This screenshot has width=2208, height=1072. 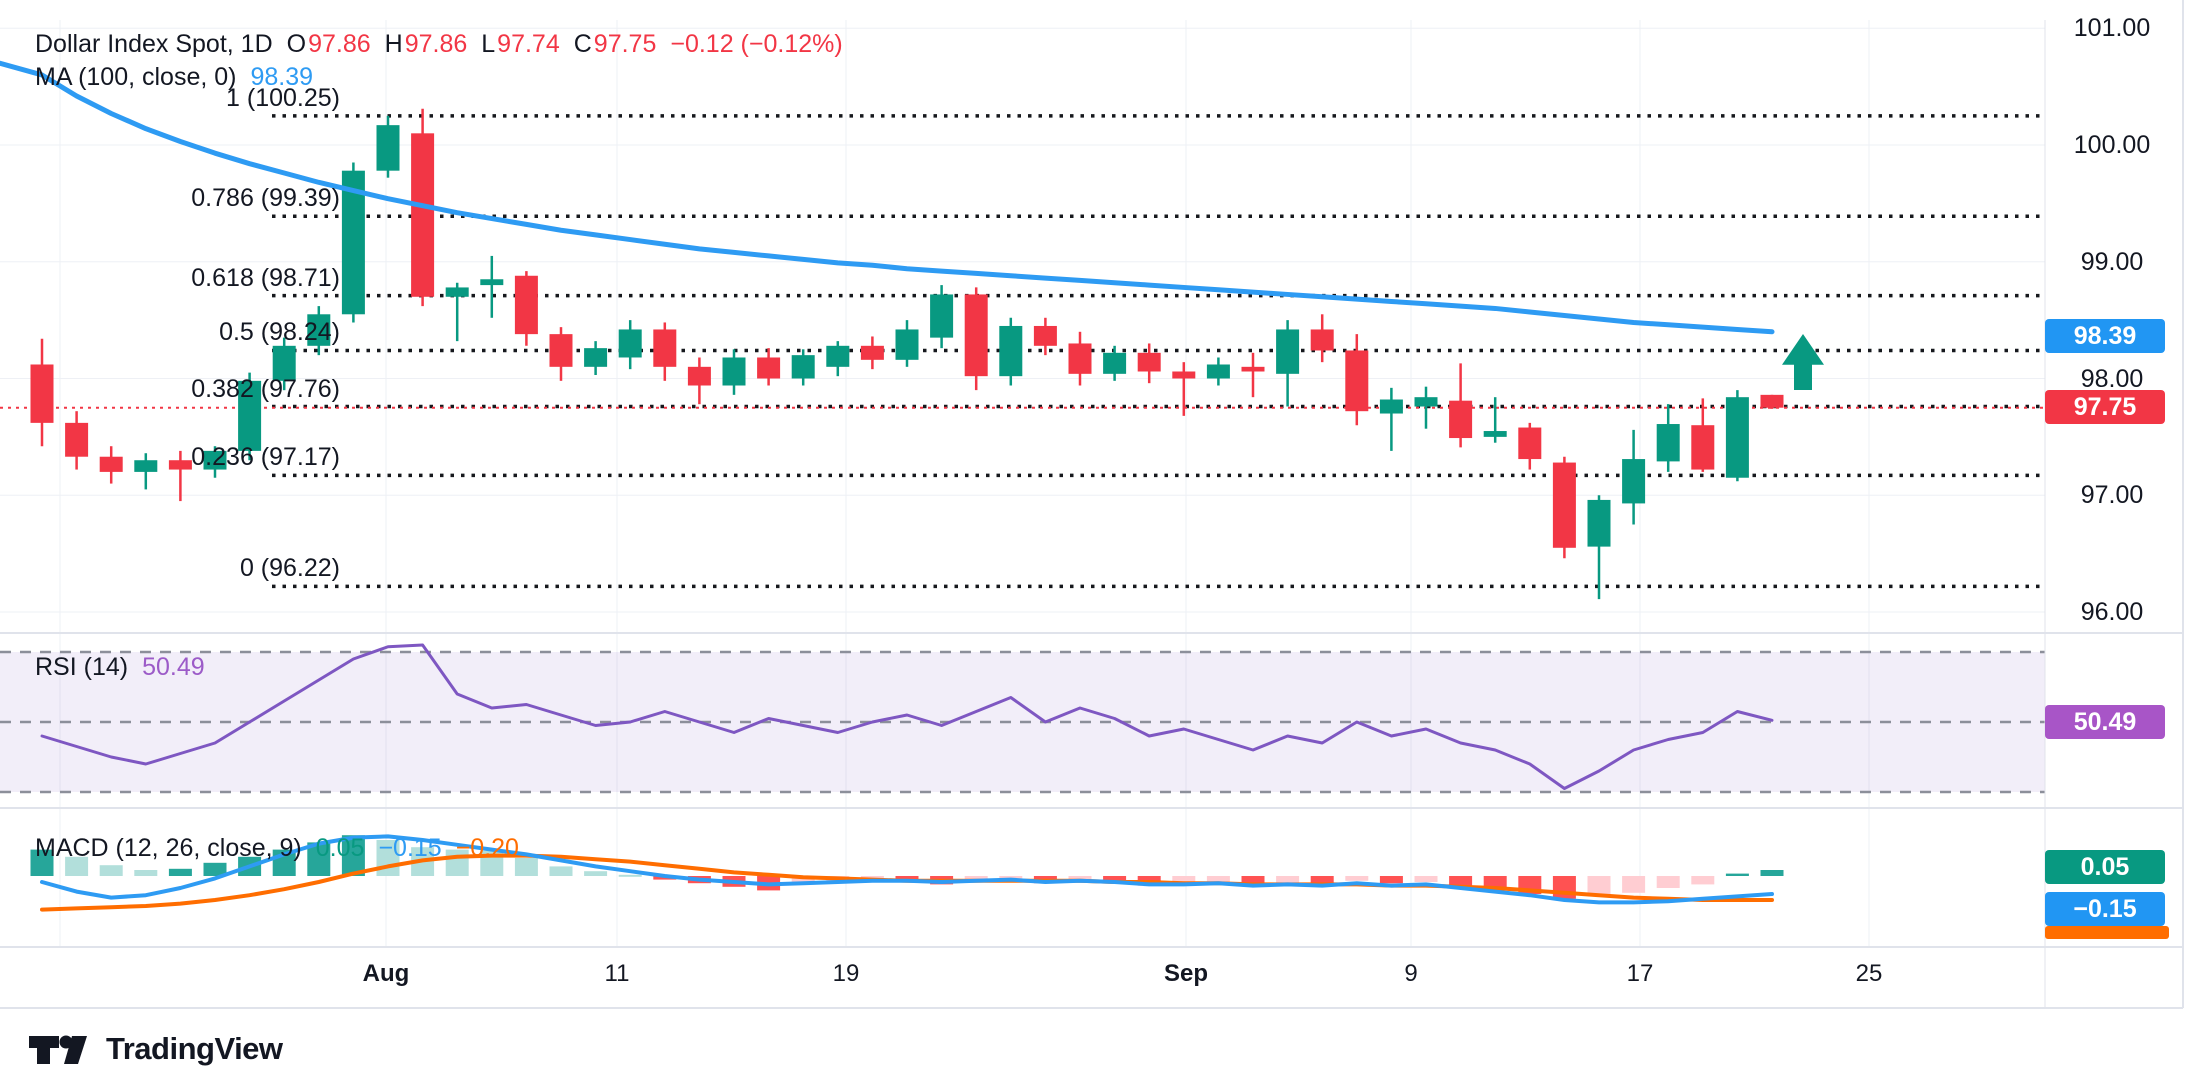 What do you see at coordinates (2112, 261) in the screenshot?
I see `price-axis-label: 99.00` at bounding box center [2112, 261].